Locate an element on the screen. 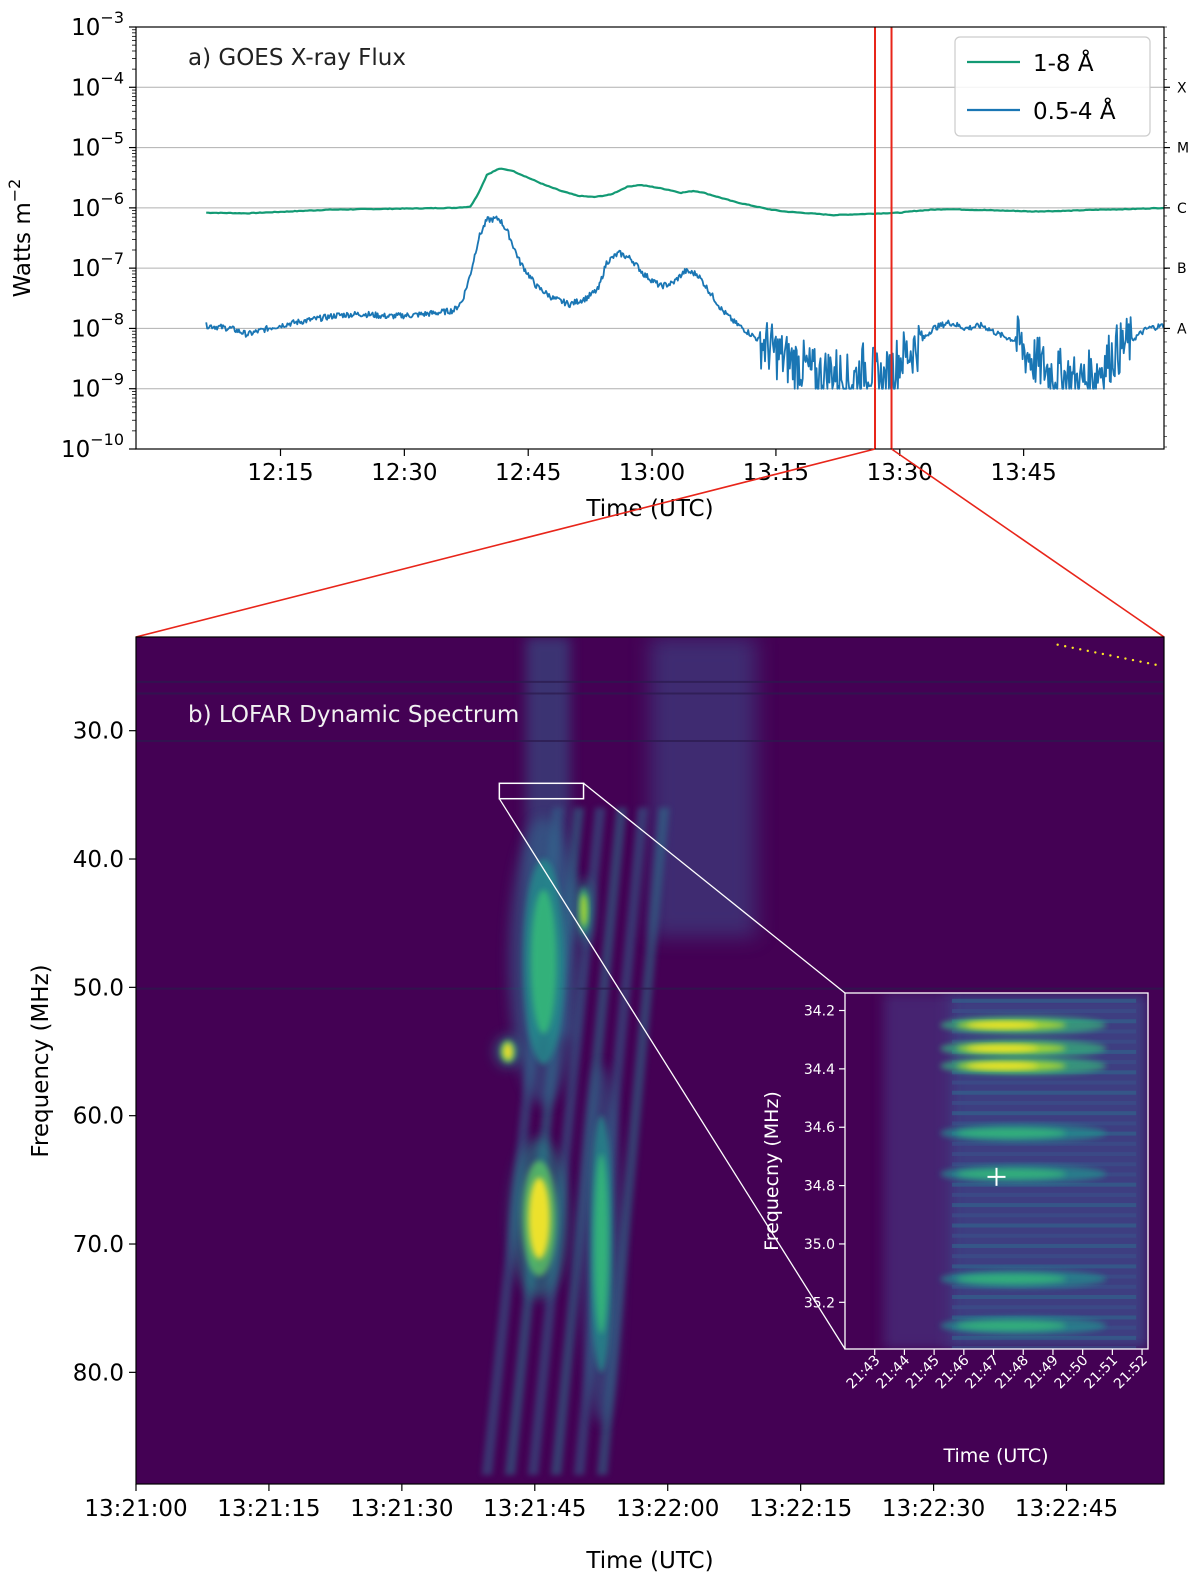 The image size is (1200, 1577). x-tick-label: 13:21:15 is located at coordinates (268, 1509).